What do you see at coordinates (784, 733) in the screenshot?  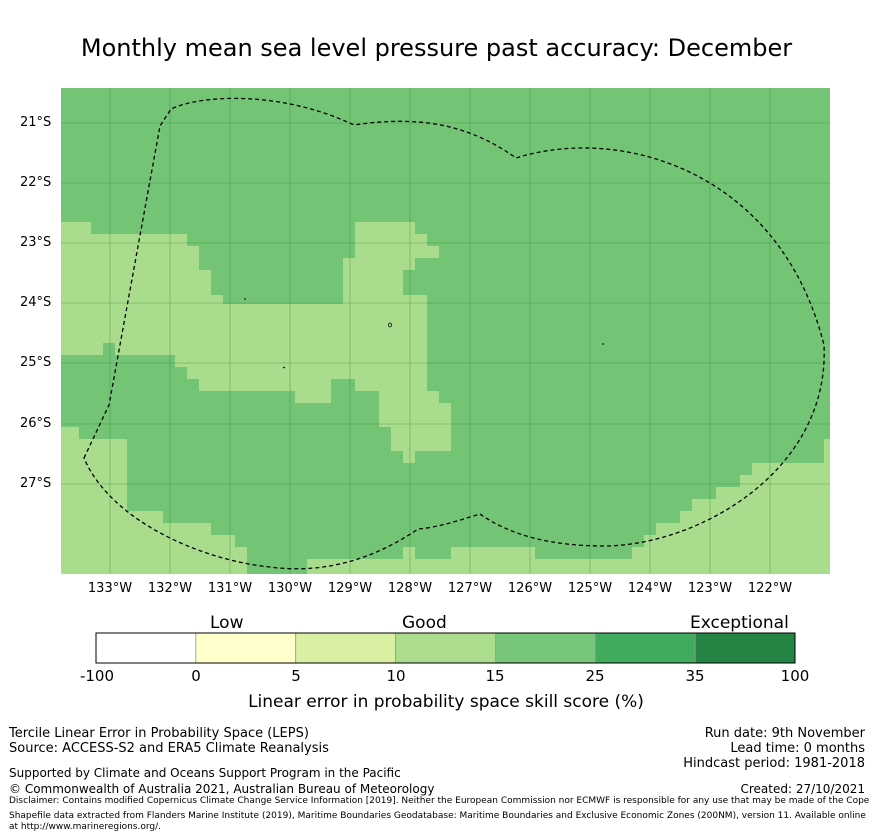 I see `run-date-text: Run date: 9th November` at bounding box center [784, 733].